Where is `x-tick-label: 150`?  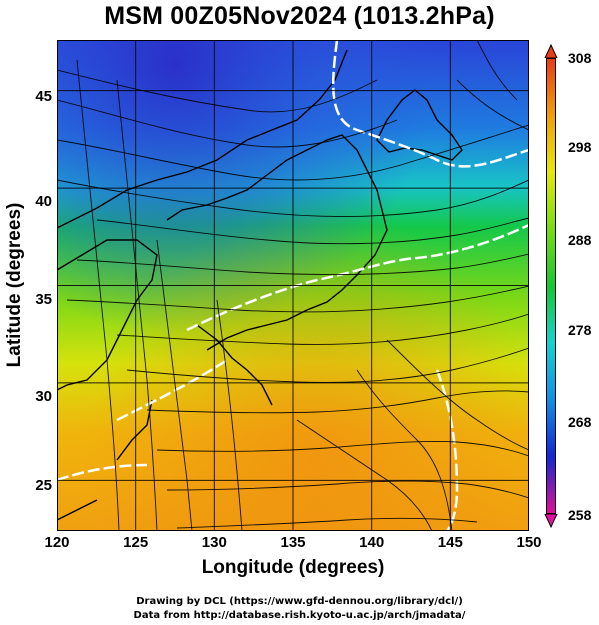
x-tick-label: 150 is located at coordinates (529, 542).